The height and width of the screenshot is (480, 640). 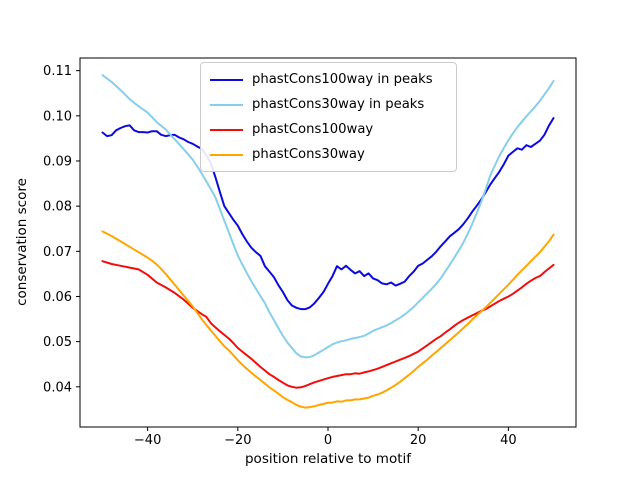 What do you see at coordinates (57, 297) in the screenshot?
I see `y-tick-label: 0.06` at bounding box center [57, 297].